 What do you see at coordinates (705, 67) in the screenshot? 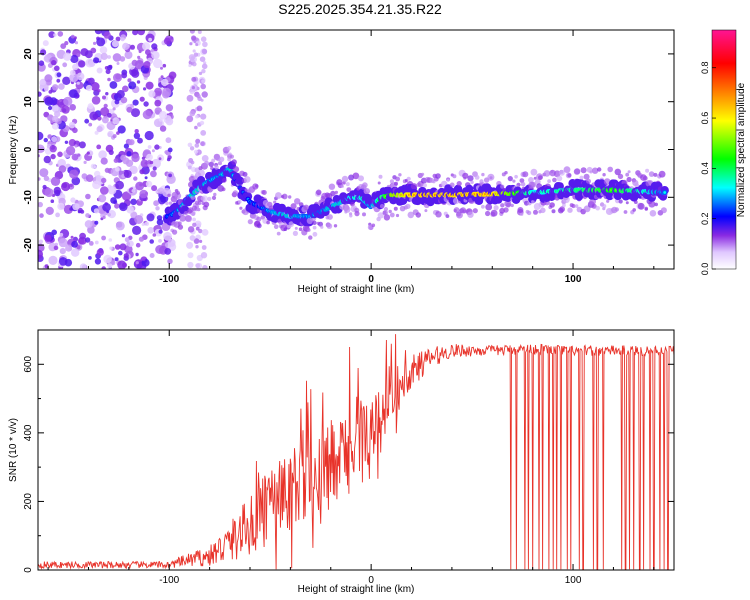
I see `colorbar-tick-label: 0.8` at bounding box center [705, 67].